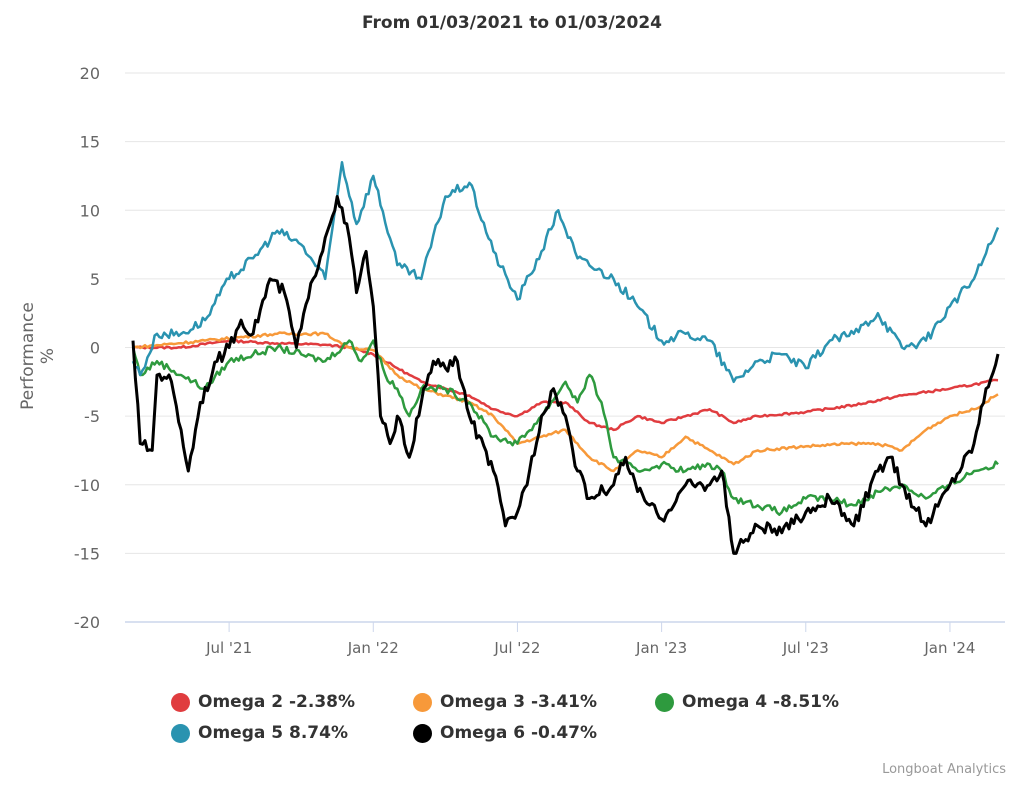  What do you see at coordinates (277, 702) in the screenshot?
I see `legend-label: Omega 2 -2.38%` at bounding box center [277, 702].